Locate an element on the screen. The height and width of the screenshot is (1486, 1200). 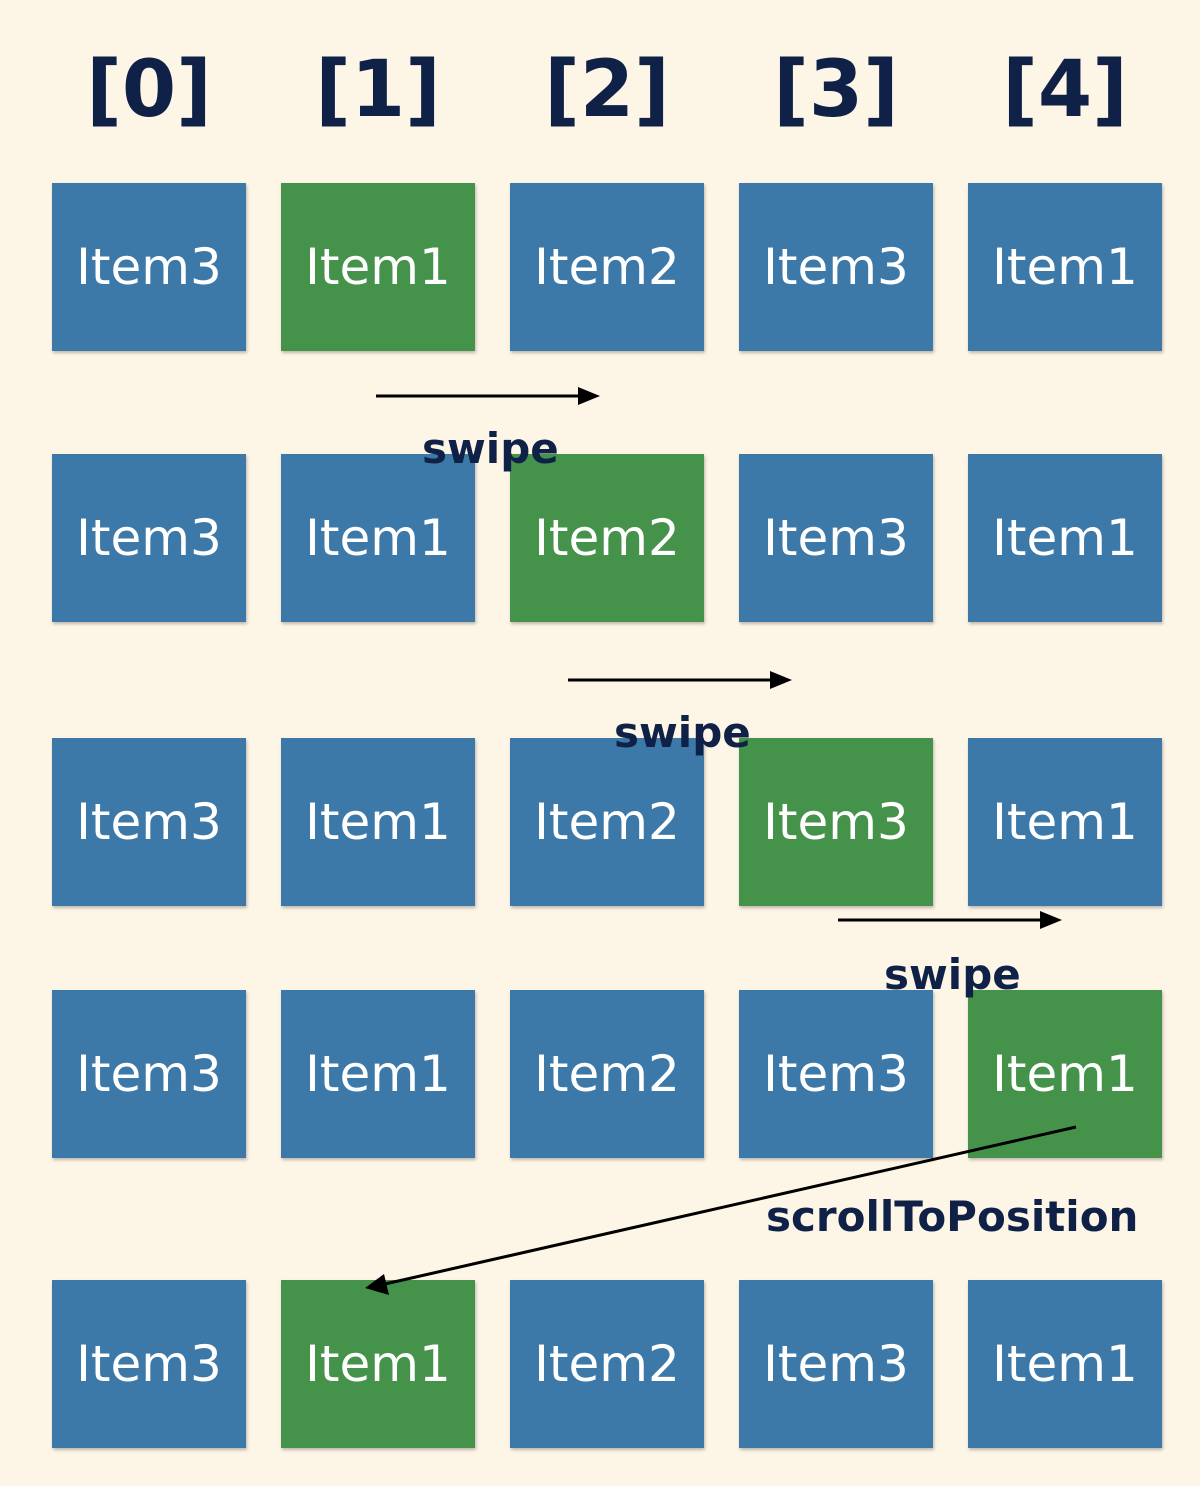
index-4: [4] is located at coordinates (1065, 90).